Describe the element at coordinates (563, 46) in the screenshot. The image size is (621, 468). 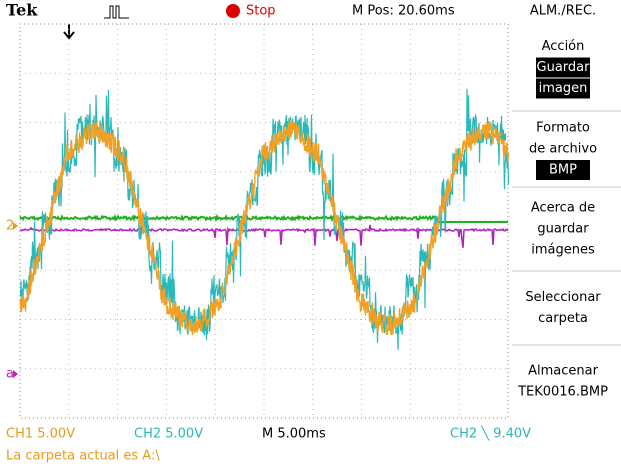
I see `menu-label: Acción` at that location.